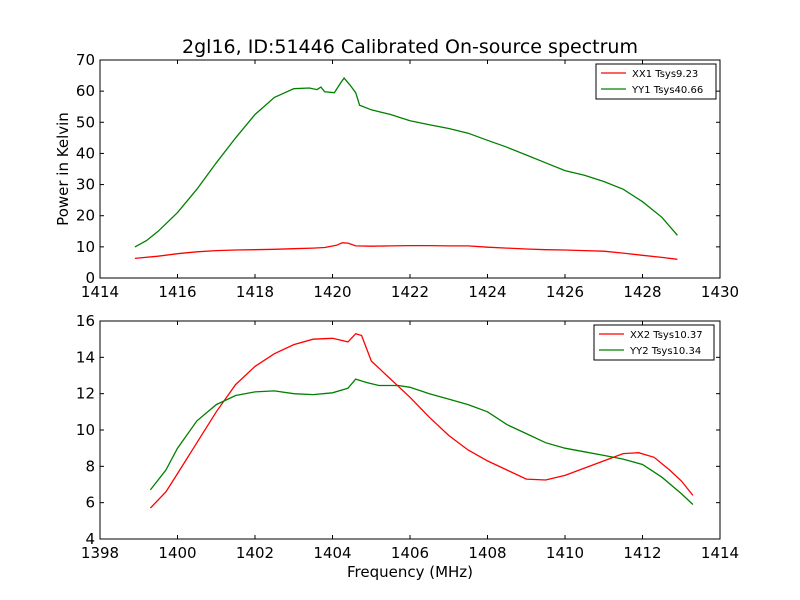 This screenshot has height=600, width=800. I want to click on top-series-xx1-line, so click(406, 251).